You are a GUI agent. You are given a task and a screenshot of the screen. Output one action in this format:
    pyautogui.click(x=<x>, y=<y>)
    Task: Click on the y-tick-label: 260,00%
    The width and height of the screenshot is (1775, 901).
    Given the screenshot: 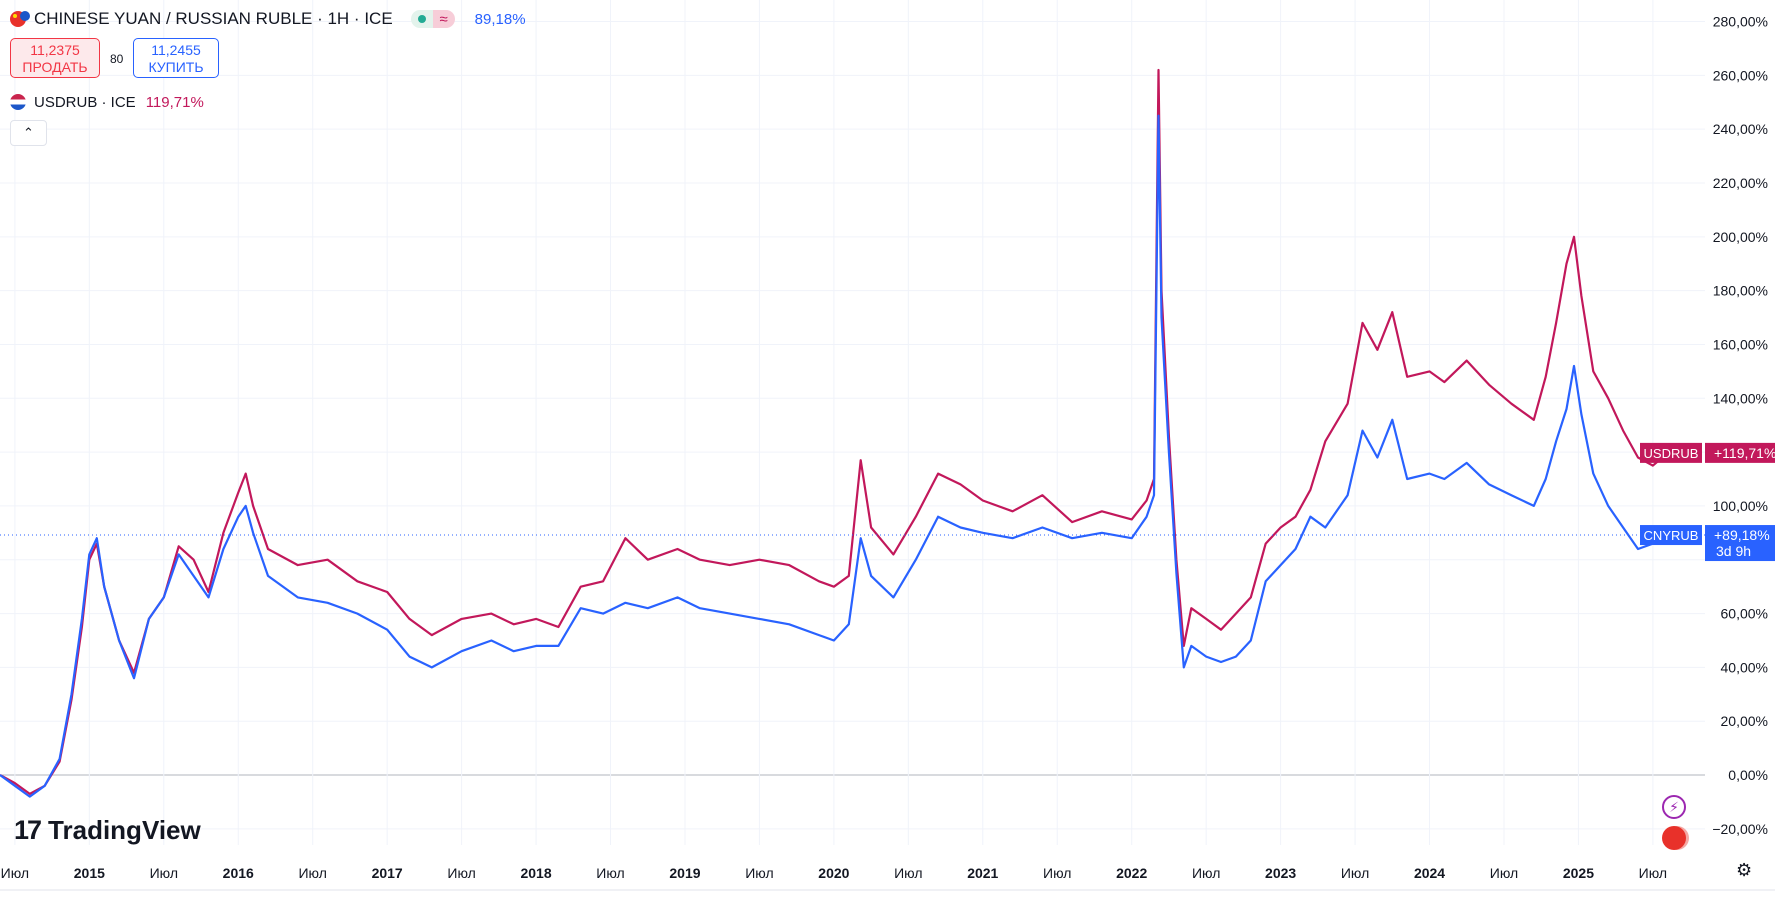 What is the action you would take?
    pyautogui.click(x=1740, y=75)
    